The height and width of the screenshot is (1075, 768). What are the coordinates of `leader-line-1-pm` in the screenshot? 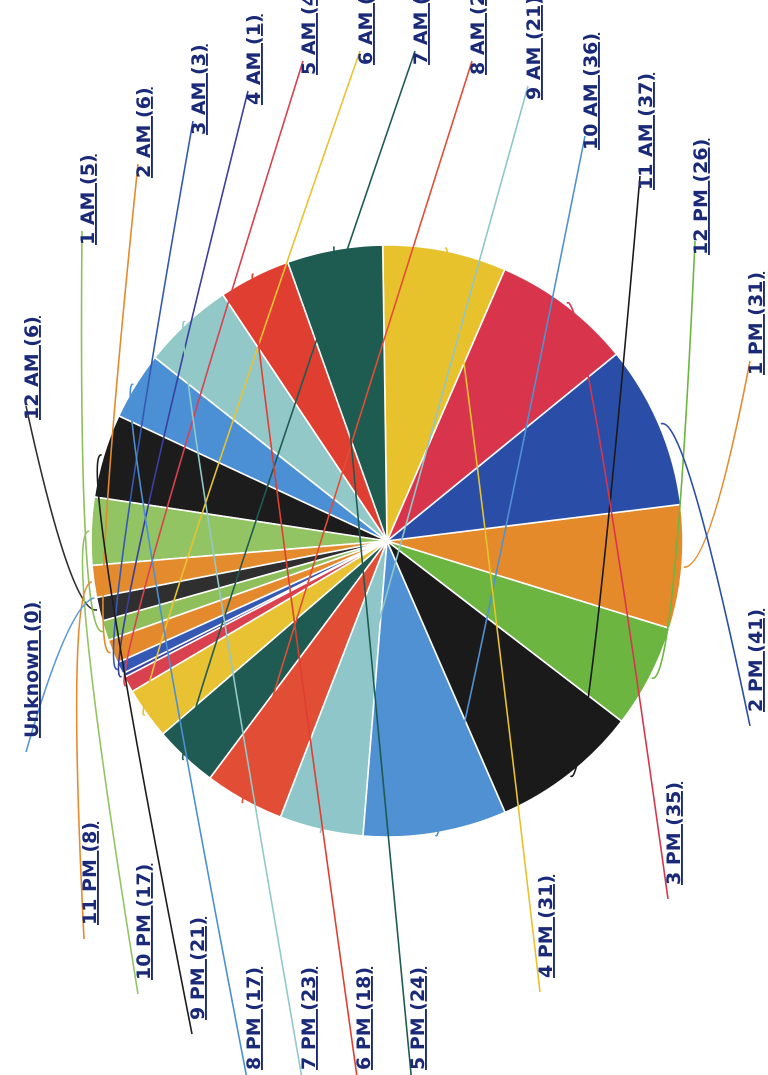 It's located at (717, 464).